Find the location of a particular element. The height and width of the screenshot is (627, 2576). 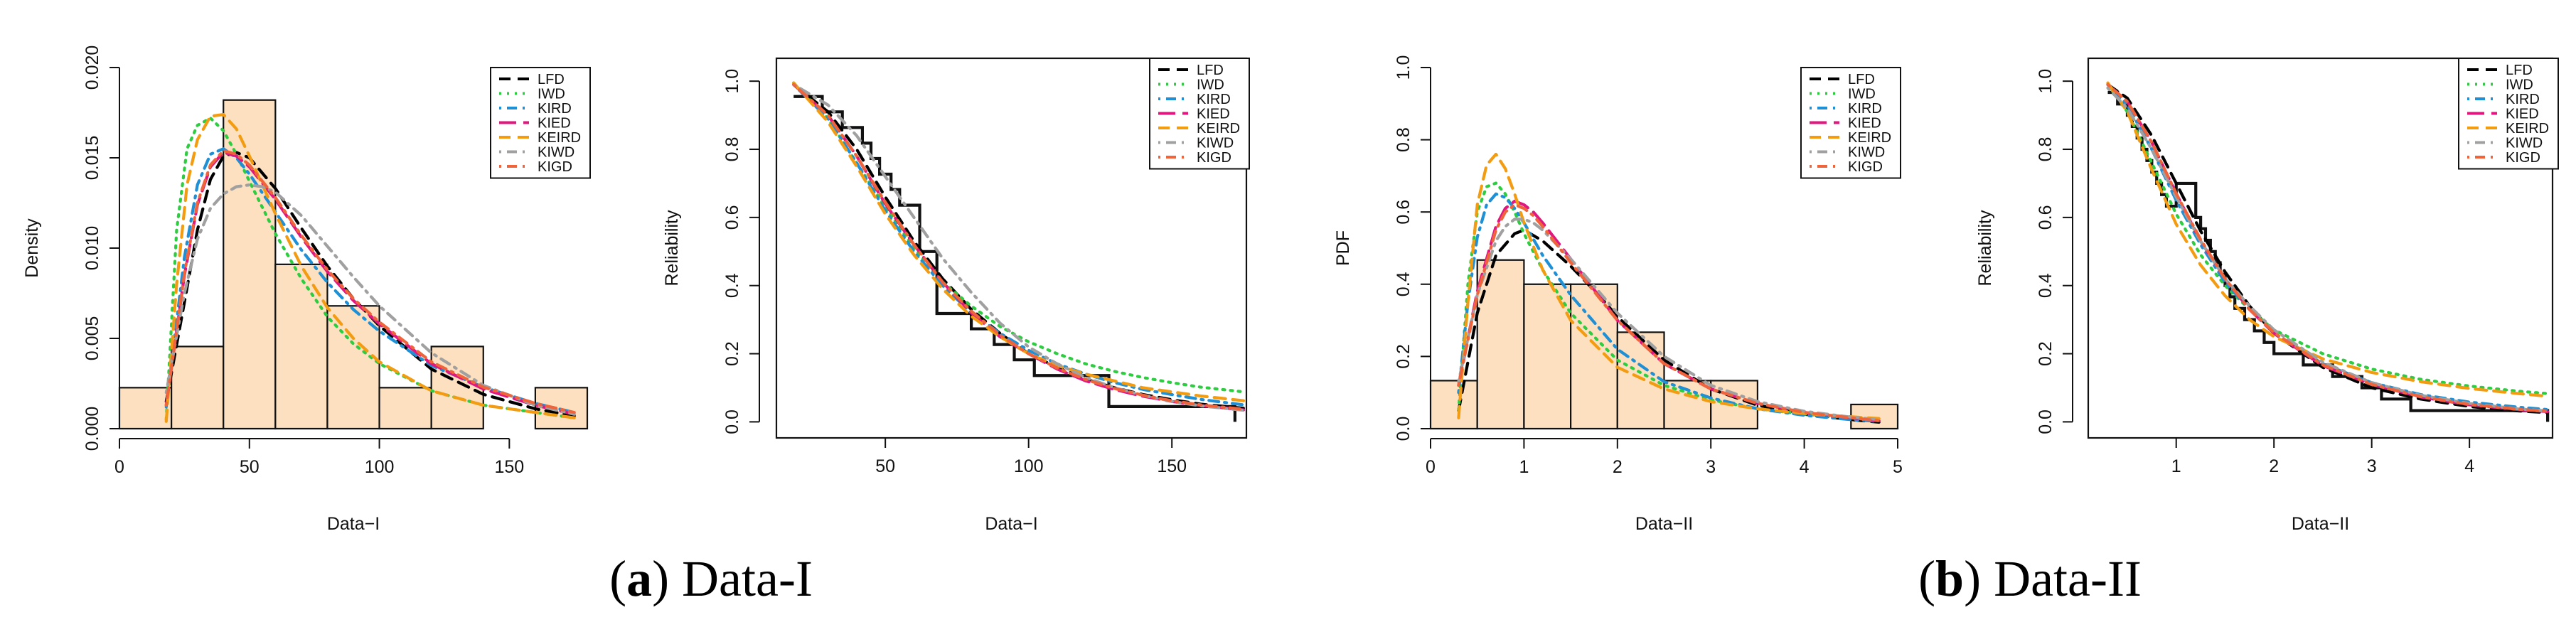

p4-y-tick-label-0: 0.0 is located at coordinates (2046, 421).